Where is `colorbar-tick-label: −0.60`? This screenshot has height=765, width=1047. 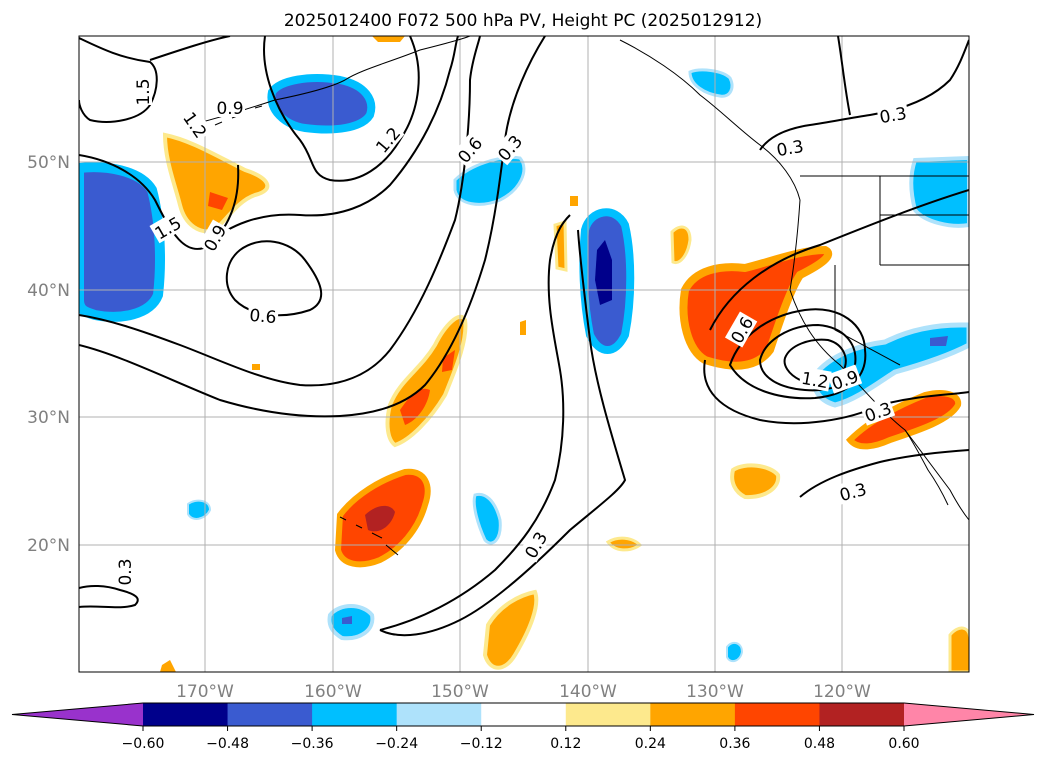 colorbar-tick-label: −0.60 is located at coordinates (143, 744).